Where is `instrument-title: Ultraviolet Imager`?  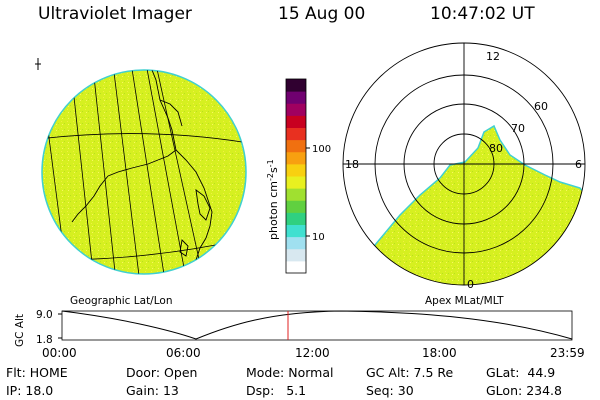
instrument-title: Ultraviolet Imager is located at coordinates (115, 14).